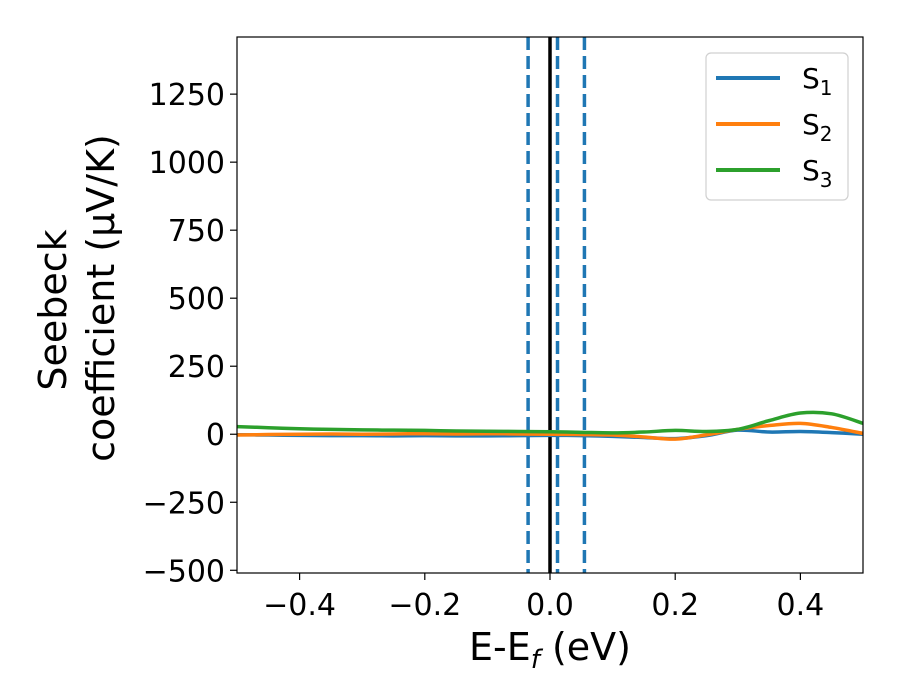  Describe the element at coordinates (801, 605) in the screenshot. I see `x-tick-label: 0.4` at that location.